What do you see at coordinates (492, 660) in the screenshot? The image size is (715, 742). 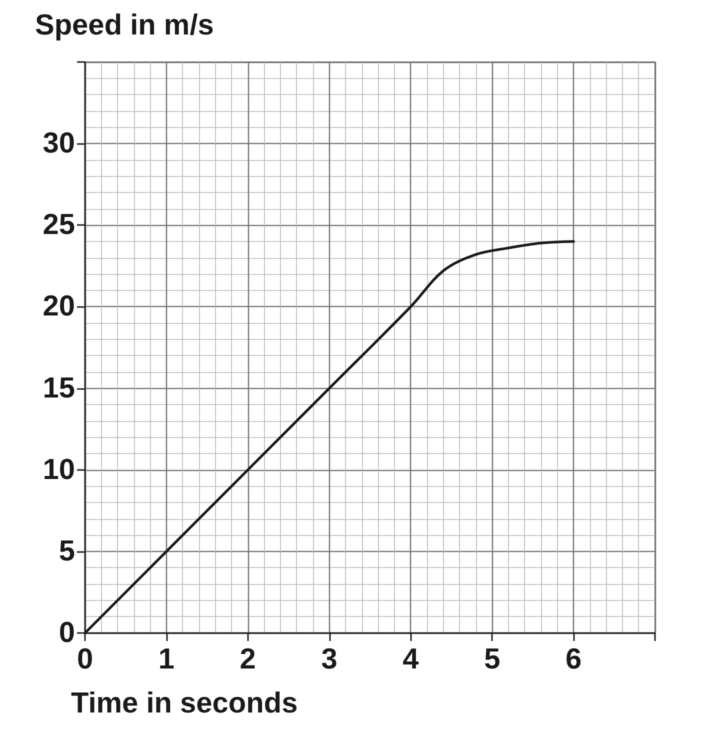 I see `x-tick-label: 5` at bounding box center [492, 660].